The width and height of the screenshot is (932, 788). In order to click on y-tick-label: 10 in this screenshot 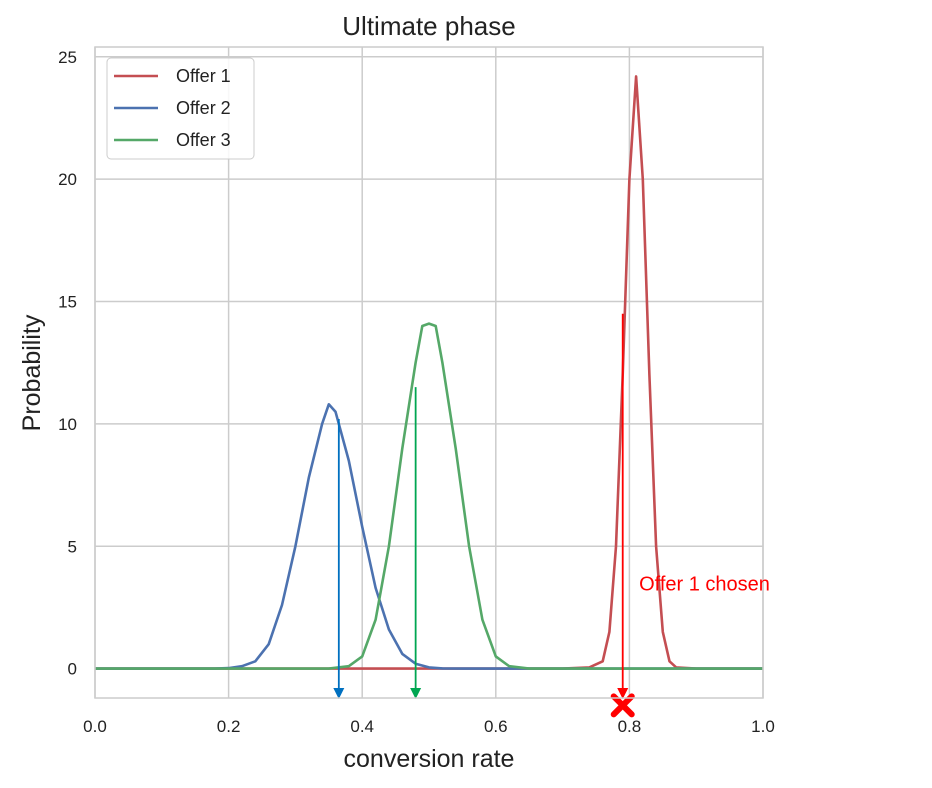, I will do `click(67, 424)`.